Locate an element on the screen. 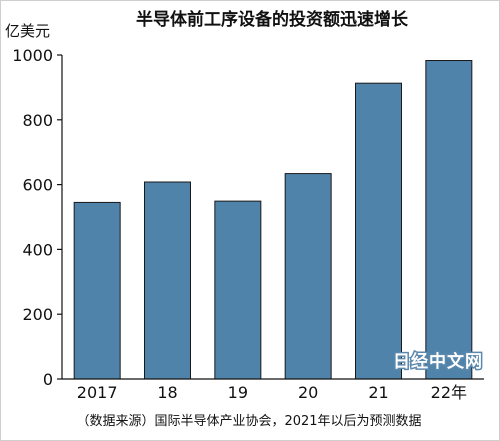 The height and width of the screenshot is (441, 500). y-tick-label: 400 is located at coordinates (37, 249).